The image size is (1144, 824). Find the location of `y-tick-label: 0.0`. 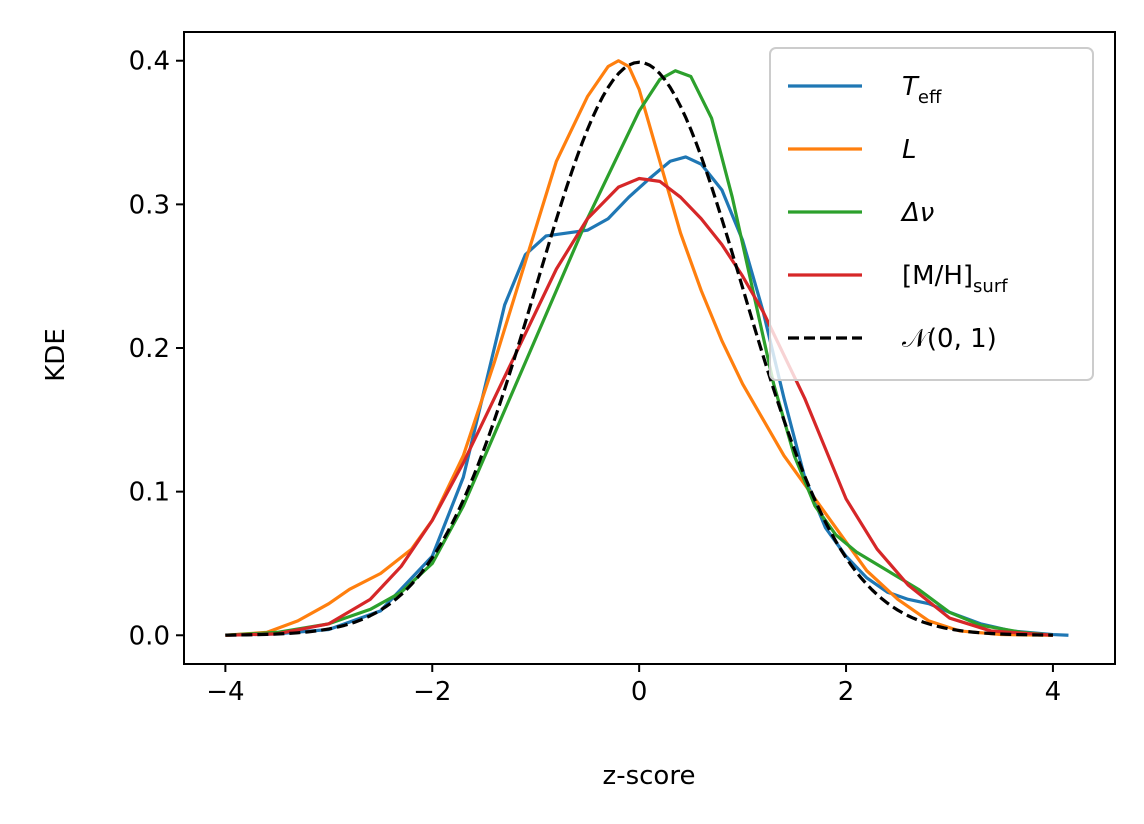

y-tick-label: 0.0 is located at coordinates (149, 636).